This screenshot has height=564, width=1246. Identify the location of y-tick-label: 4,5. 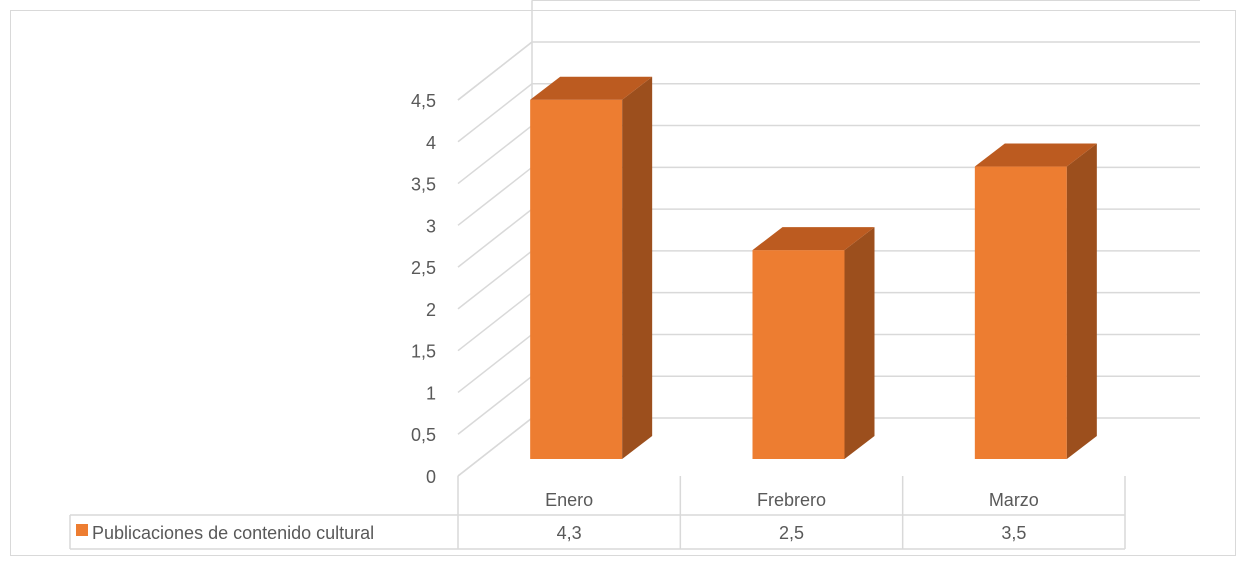
(423, 101).